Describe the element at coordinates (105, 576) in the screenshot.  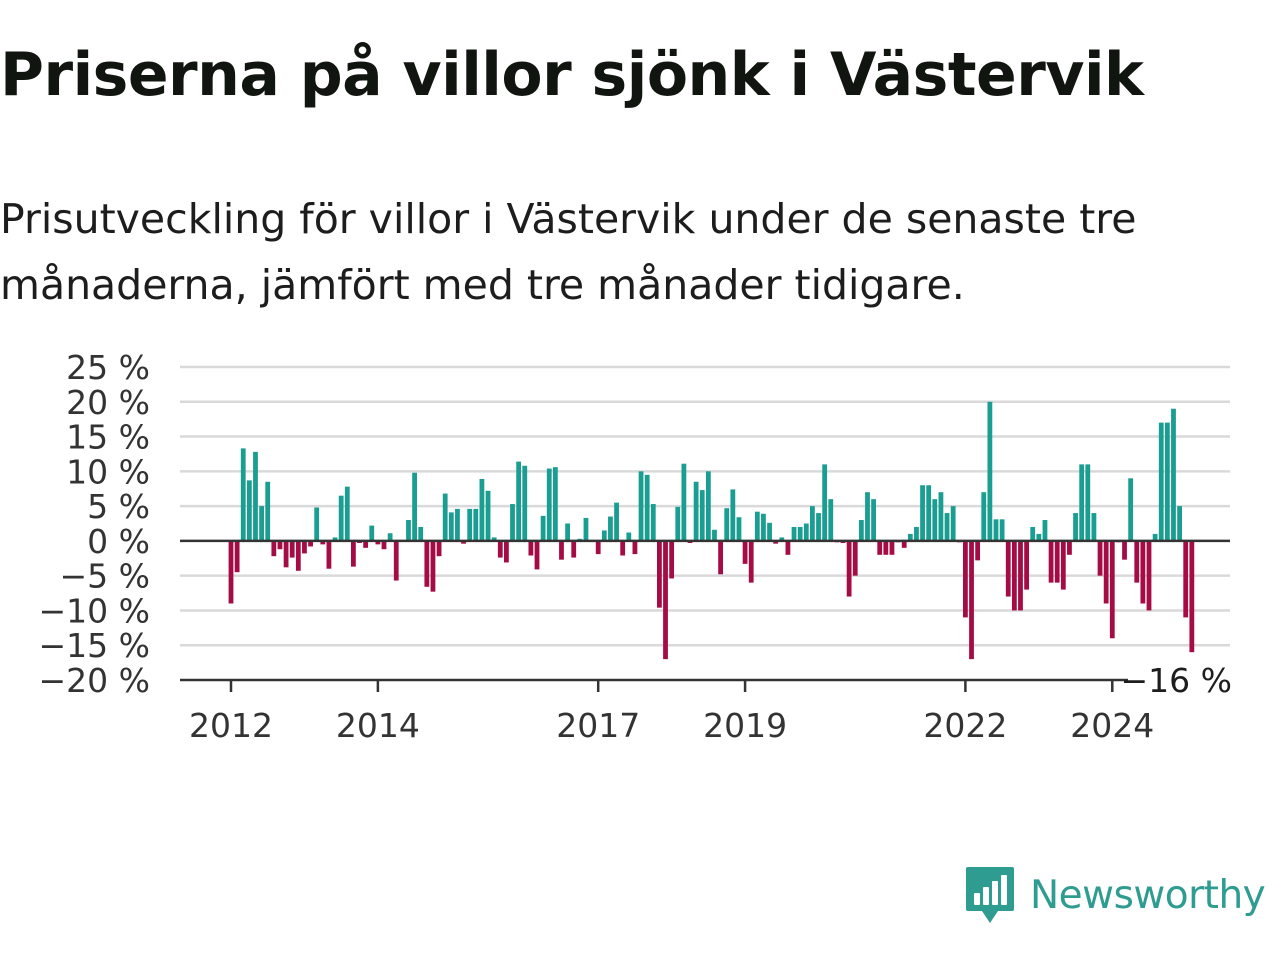
I see `y-tick-label: −5 %` at that location.